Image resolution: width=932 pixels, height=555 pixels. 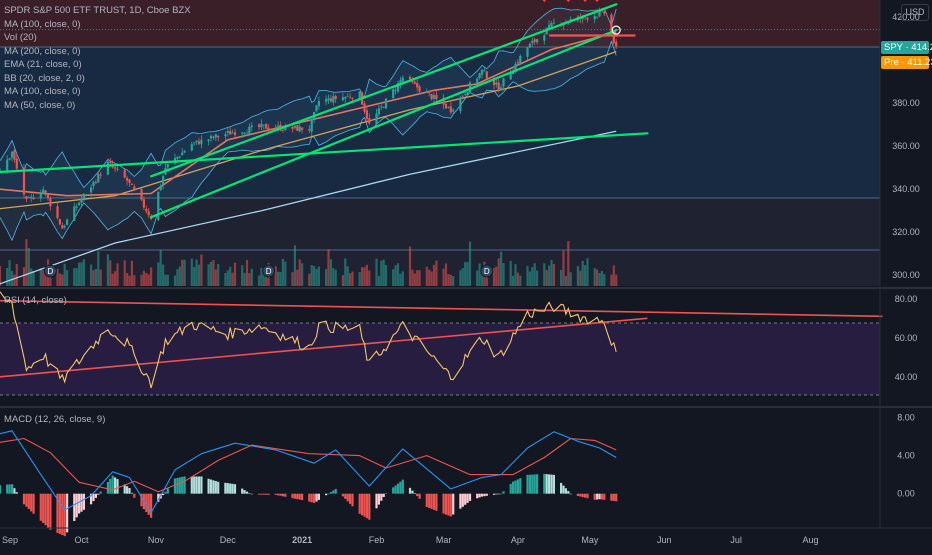 I want to click on currency-label: USD, so click(x=915, y=12).